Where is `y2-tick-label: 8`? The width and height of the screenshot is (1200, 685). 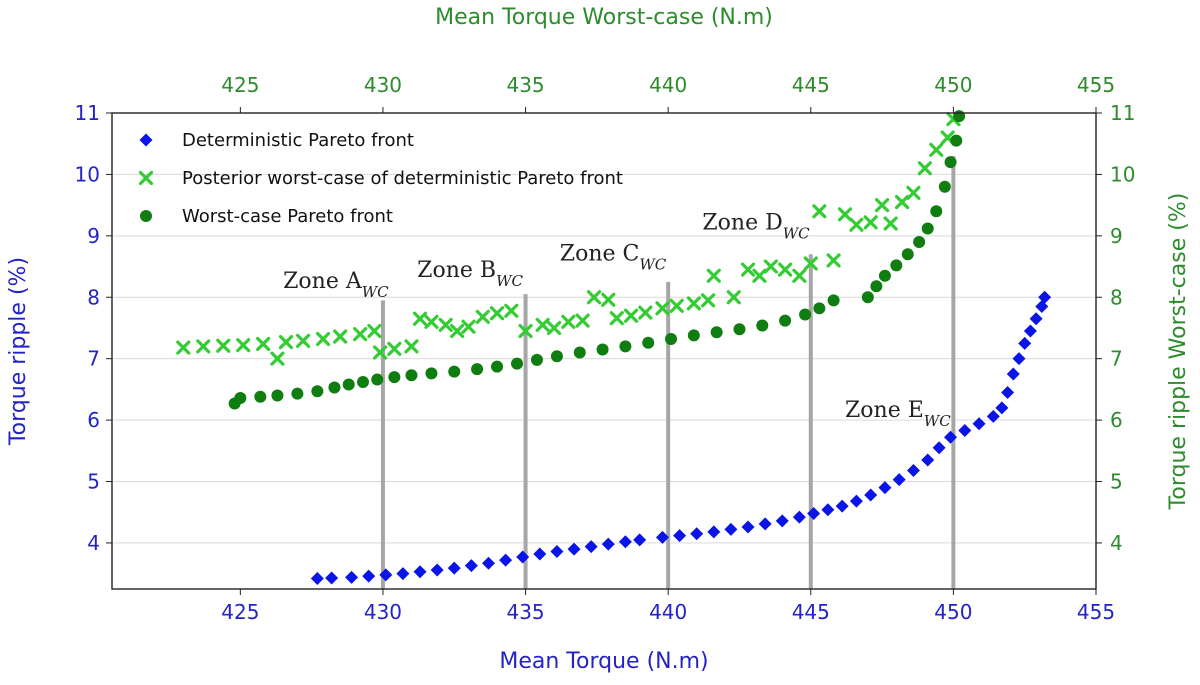 y2-tick-label: 8 is located at coordinates (1116, 297).